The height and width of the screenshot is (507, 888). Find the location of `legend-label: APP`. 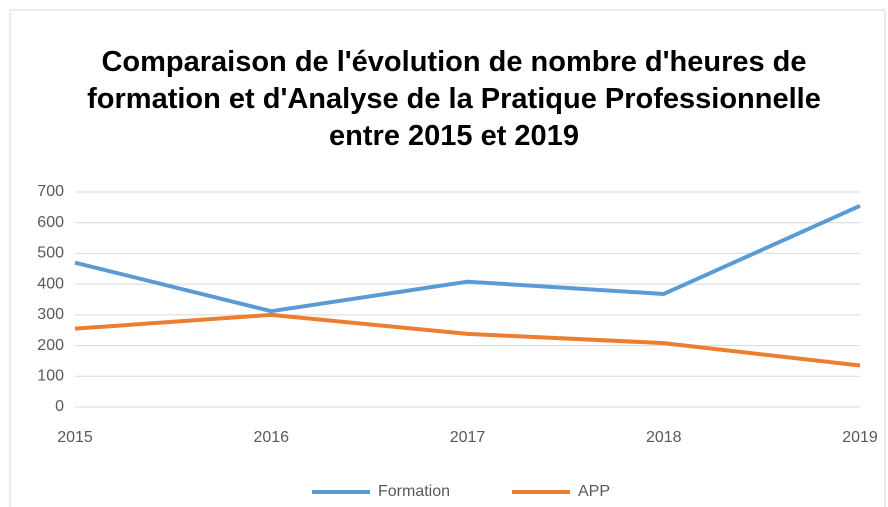

legend-label: APP is located at coordinates (594, 491).